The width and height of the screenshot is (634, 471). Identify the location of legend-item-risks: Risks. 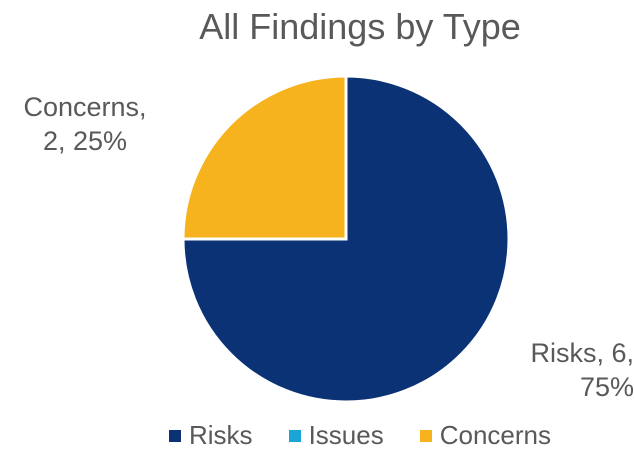
(211, 435).